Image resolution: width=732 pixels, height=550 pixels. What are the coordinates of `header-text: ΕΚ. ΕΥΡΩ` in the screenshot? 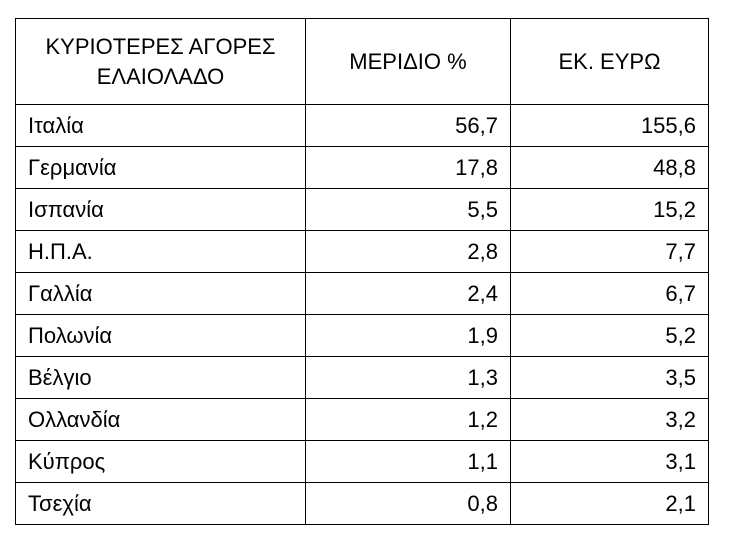 It's located at (609, 61).